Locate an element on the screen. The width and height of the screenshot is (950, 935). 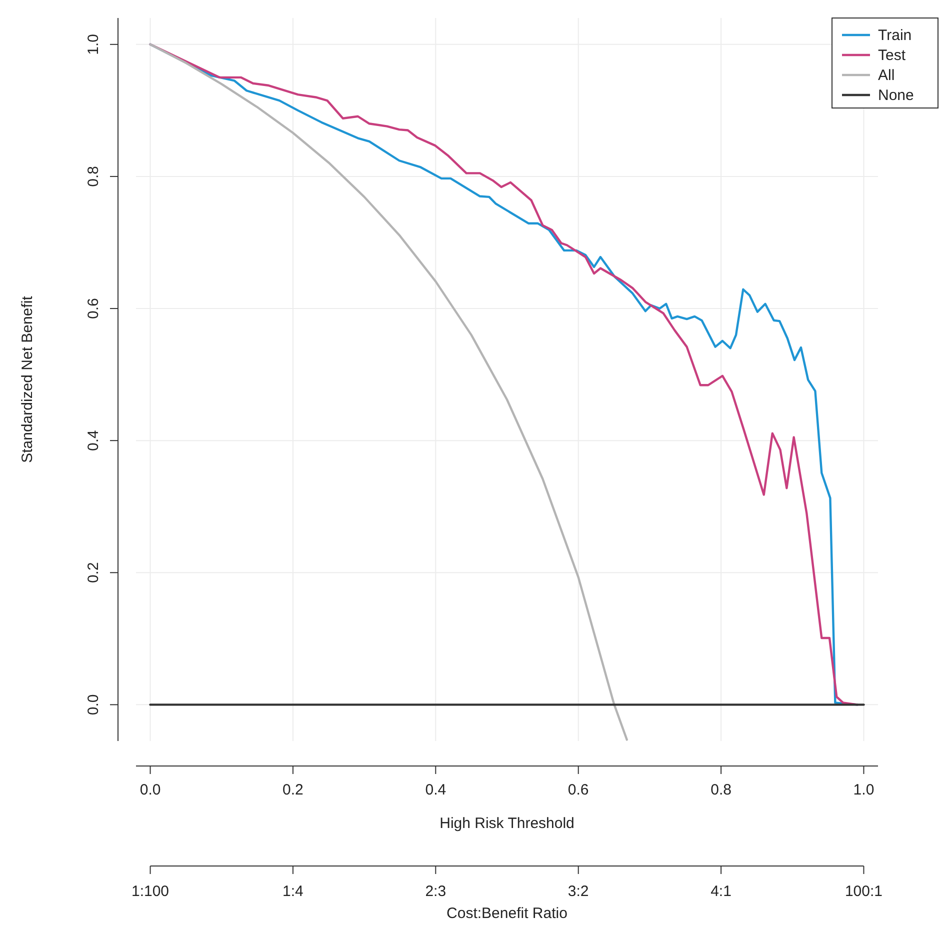
text: 1:4 is located at coordinates (293, 891).